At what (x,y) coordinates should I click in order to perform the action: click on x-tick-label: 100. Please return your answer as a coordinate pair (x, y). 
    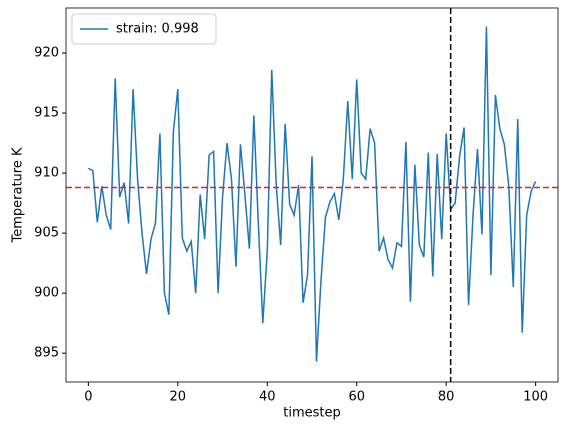
    Looking at the image, I should click on (535, 397).